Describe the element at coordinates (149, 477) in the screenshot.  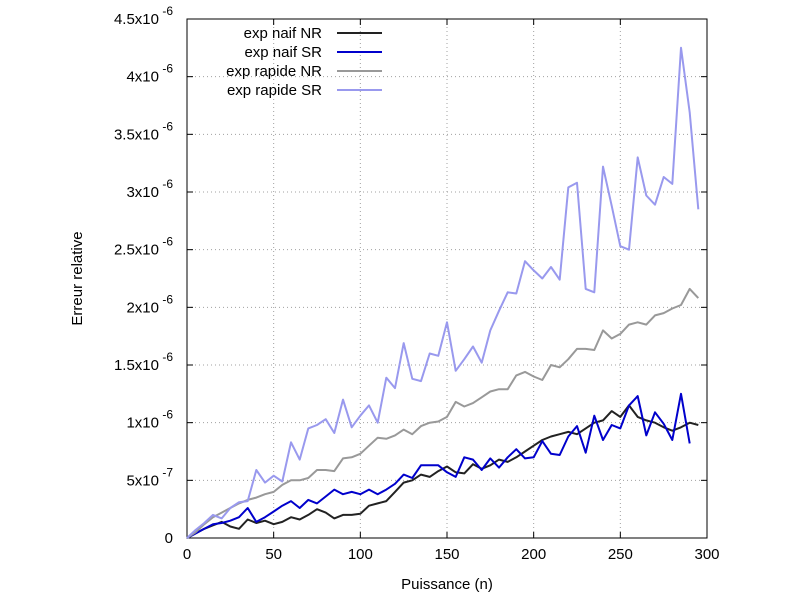
I see `y-tick-label: 5x10 -7` at that location.